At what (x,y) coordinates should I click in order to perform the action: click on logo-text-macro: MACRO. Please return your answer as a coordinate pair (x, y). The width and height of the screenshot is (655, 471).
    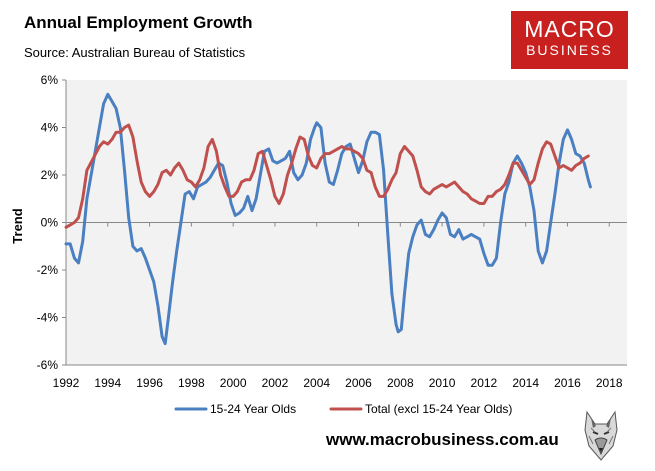
    Looking at the image, I should click on (569, 29).